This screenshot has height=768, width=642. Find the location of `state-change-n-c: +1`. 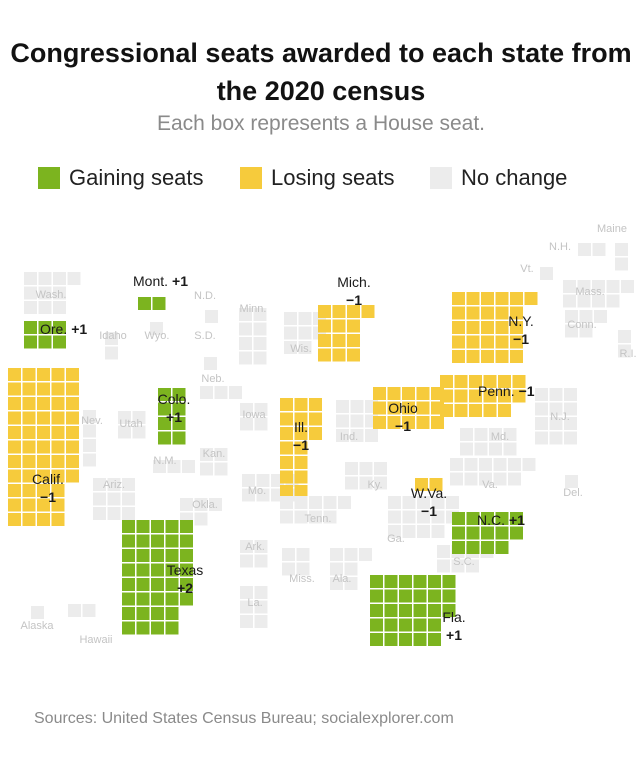

state-change-n-c: +1 is located at coordinates (517, 520).